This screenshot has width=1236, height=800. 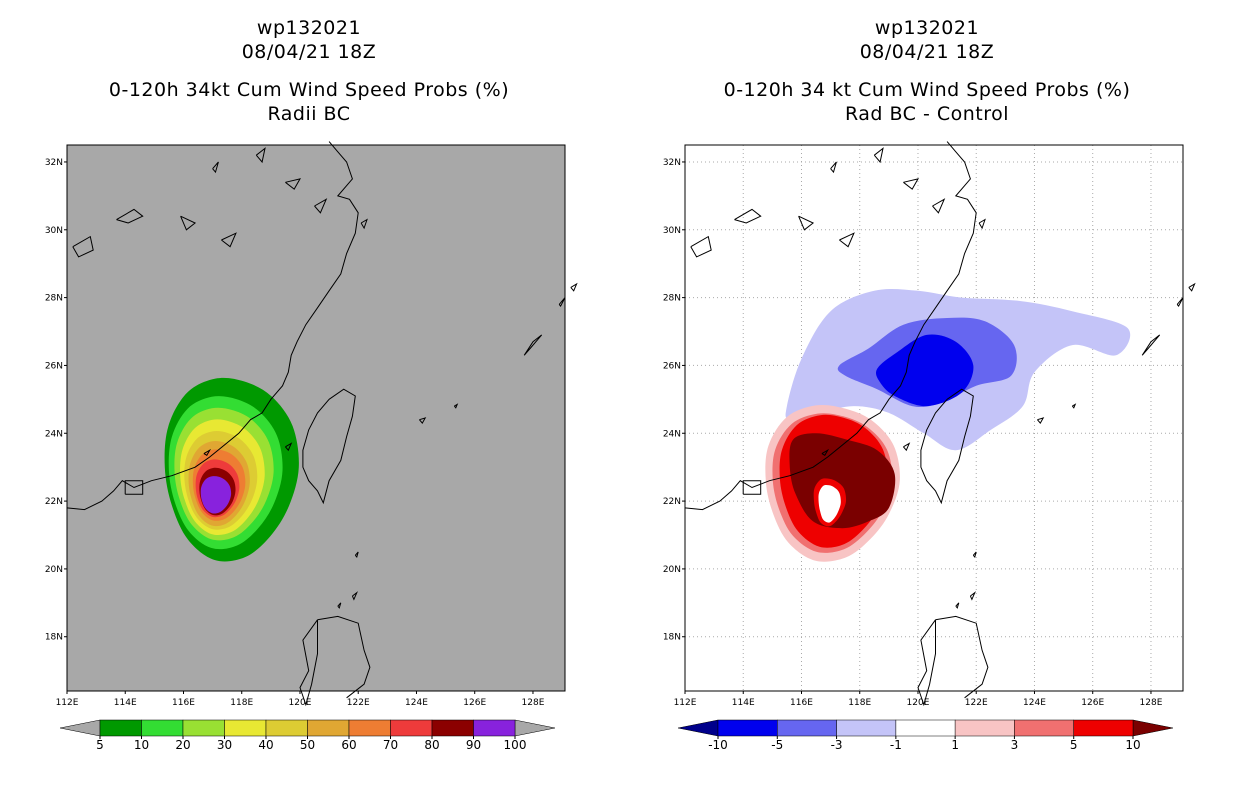 I want to click on right-datetime: 08/04/21 18Z, so click(x=927, y=52).